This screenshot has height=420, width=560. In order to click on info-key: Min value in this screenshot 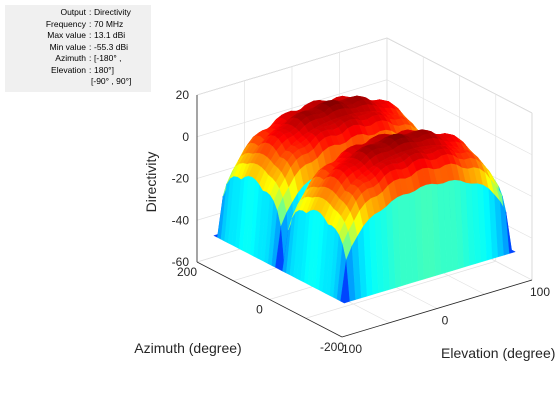, I will do `click(67, 46)`.